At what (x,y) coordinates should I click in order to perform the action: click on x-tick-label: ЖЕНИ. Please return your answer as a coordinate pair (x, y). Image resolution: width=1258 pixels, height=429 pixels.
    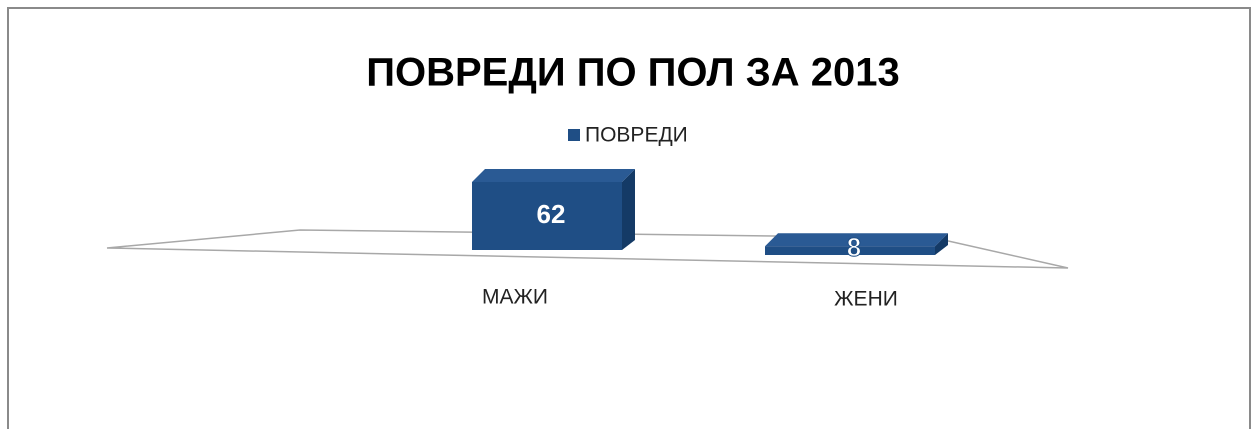
    Looking at the image, I should click on (866, 299).